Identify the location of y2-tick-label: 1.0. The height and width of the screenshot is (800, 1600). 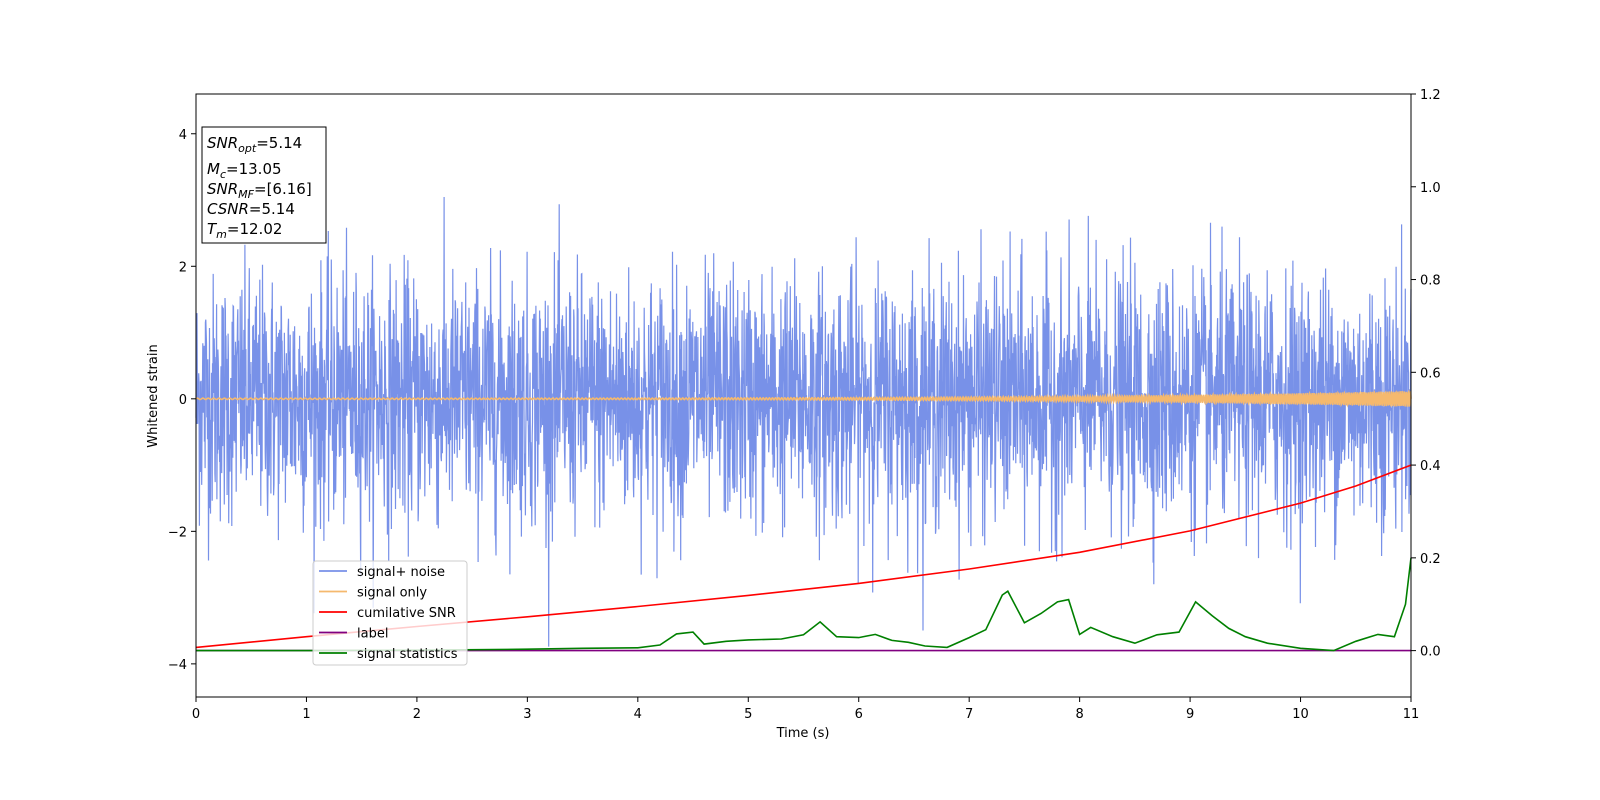
(1430, 188).